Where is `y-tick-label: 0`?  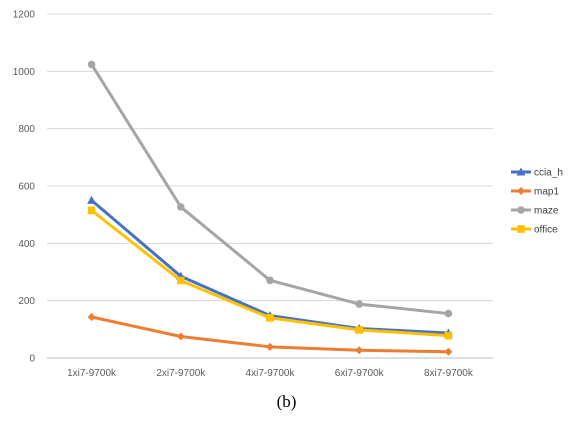 y-tick-label: 0 is located at coordinates (32, 359).